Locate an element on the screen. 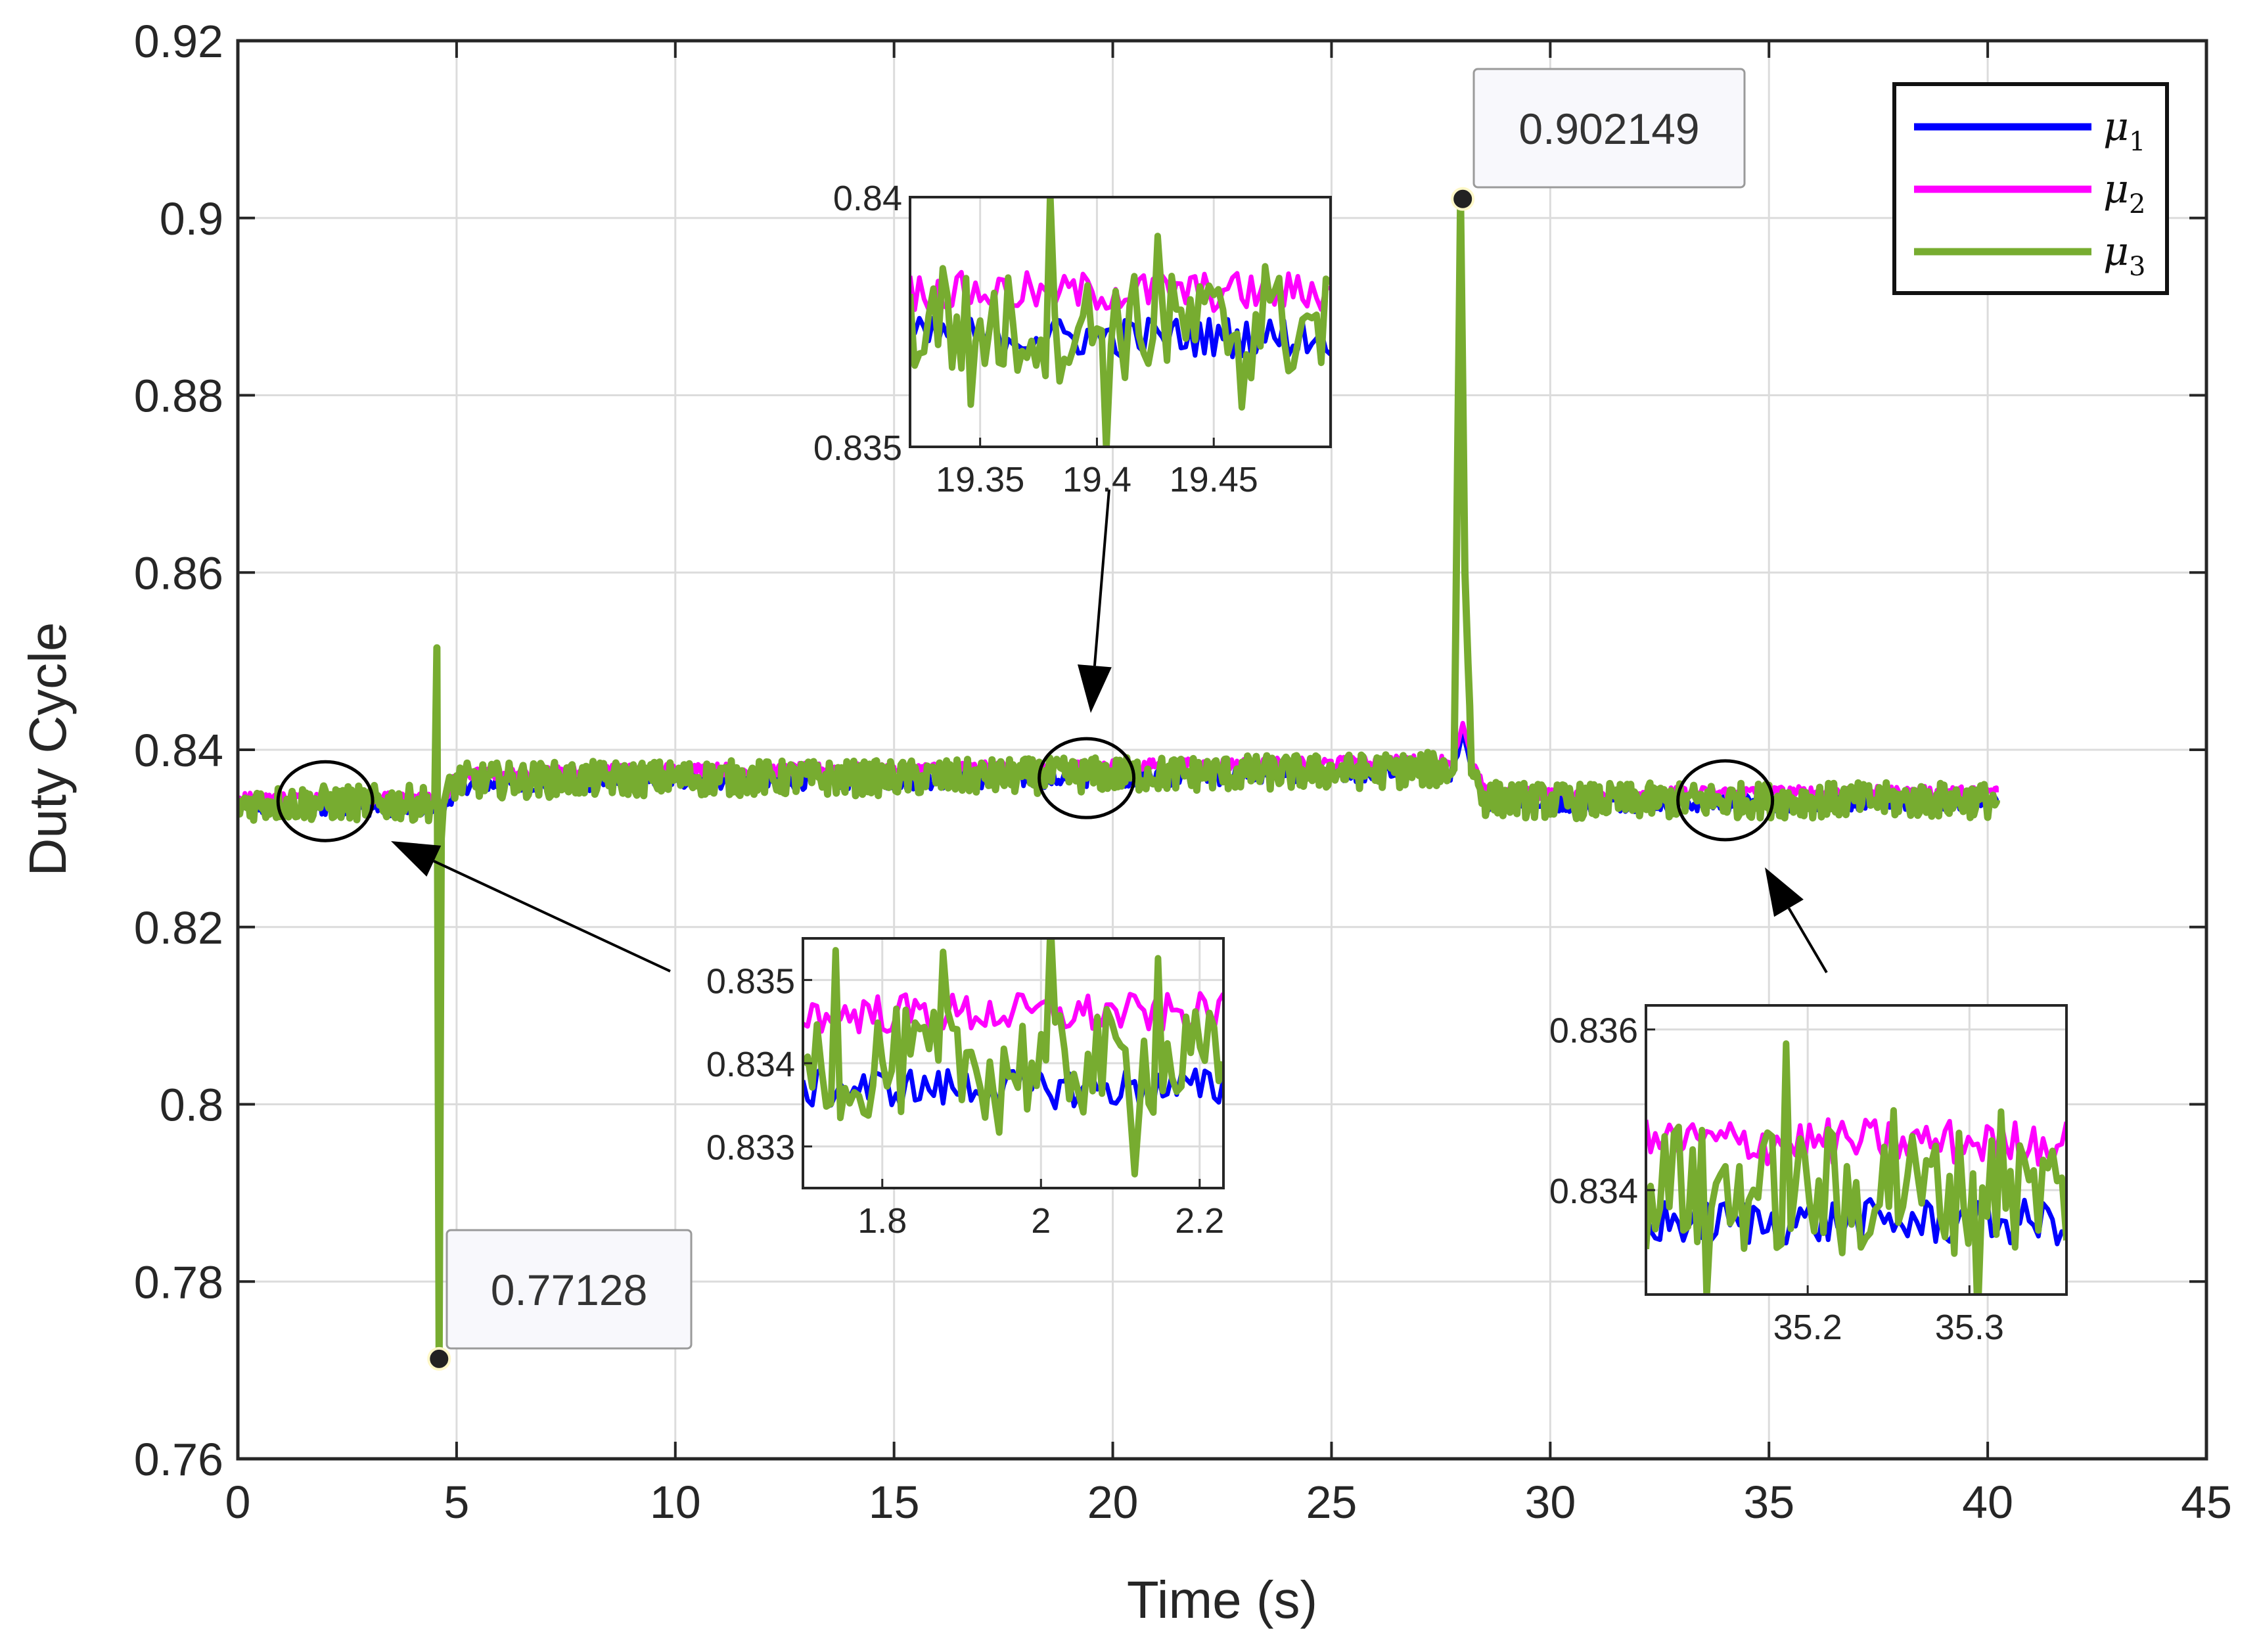 This screenshot has width=2259, height=1652. arrow-to-34s is located at coordinates (1797, 920).